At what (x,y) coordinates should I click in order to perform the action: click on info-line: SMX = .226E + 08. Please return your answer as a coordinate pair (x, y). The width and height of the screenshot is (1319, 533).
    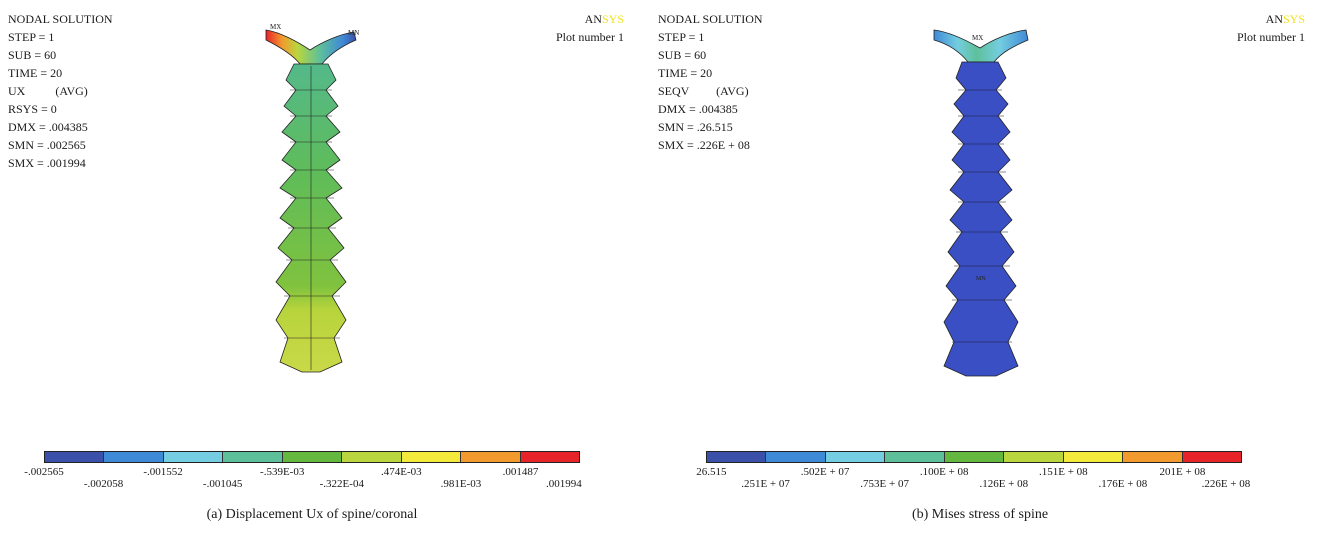
    Looking at the image, I should click on (704, 145).